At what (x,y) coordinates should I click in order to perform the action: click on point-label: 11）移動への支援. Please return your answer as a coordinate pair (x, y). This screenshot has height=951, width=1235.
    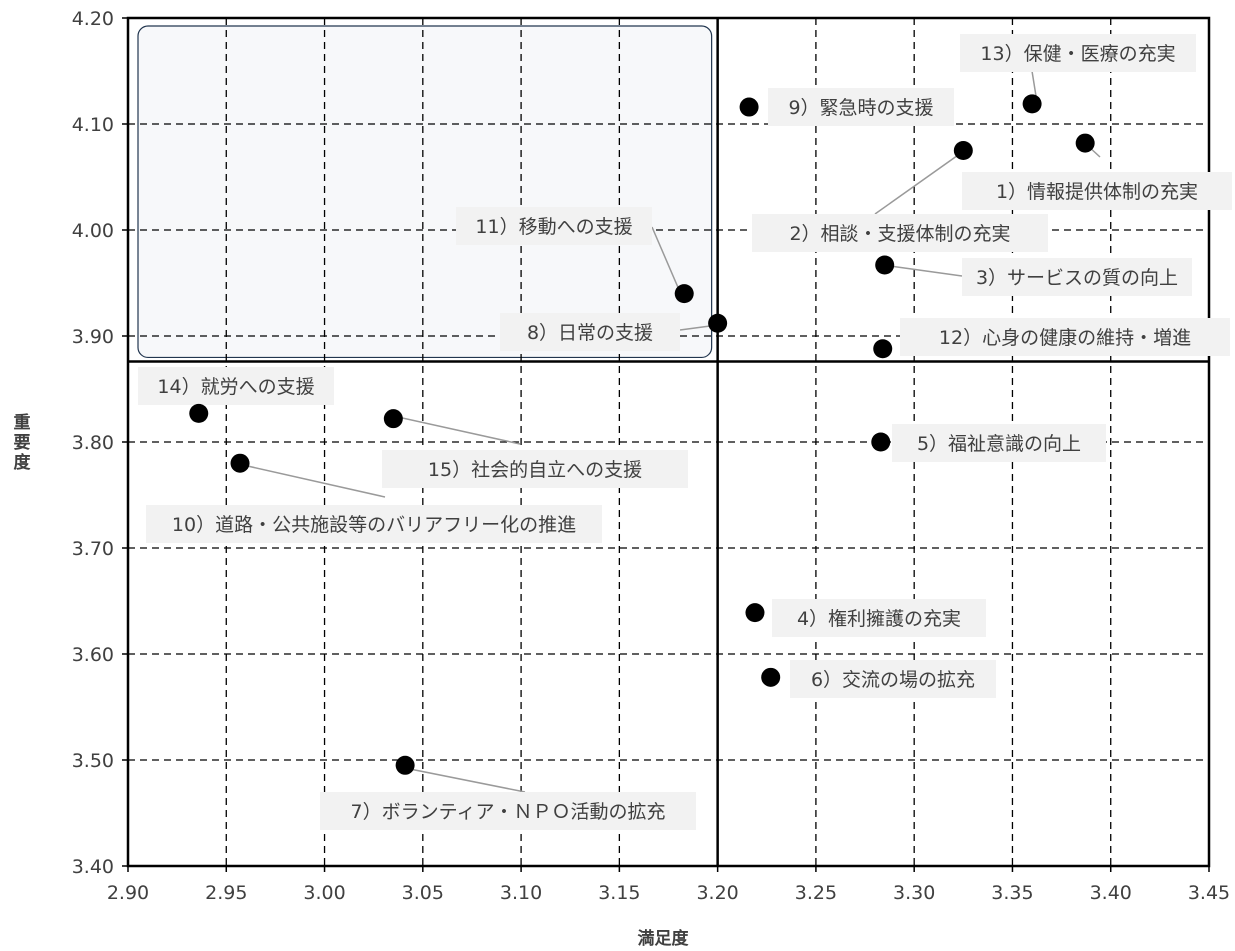
    Looking at the image, I should click on (553, 227).